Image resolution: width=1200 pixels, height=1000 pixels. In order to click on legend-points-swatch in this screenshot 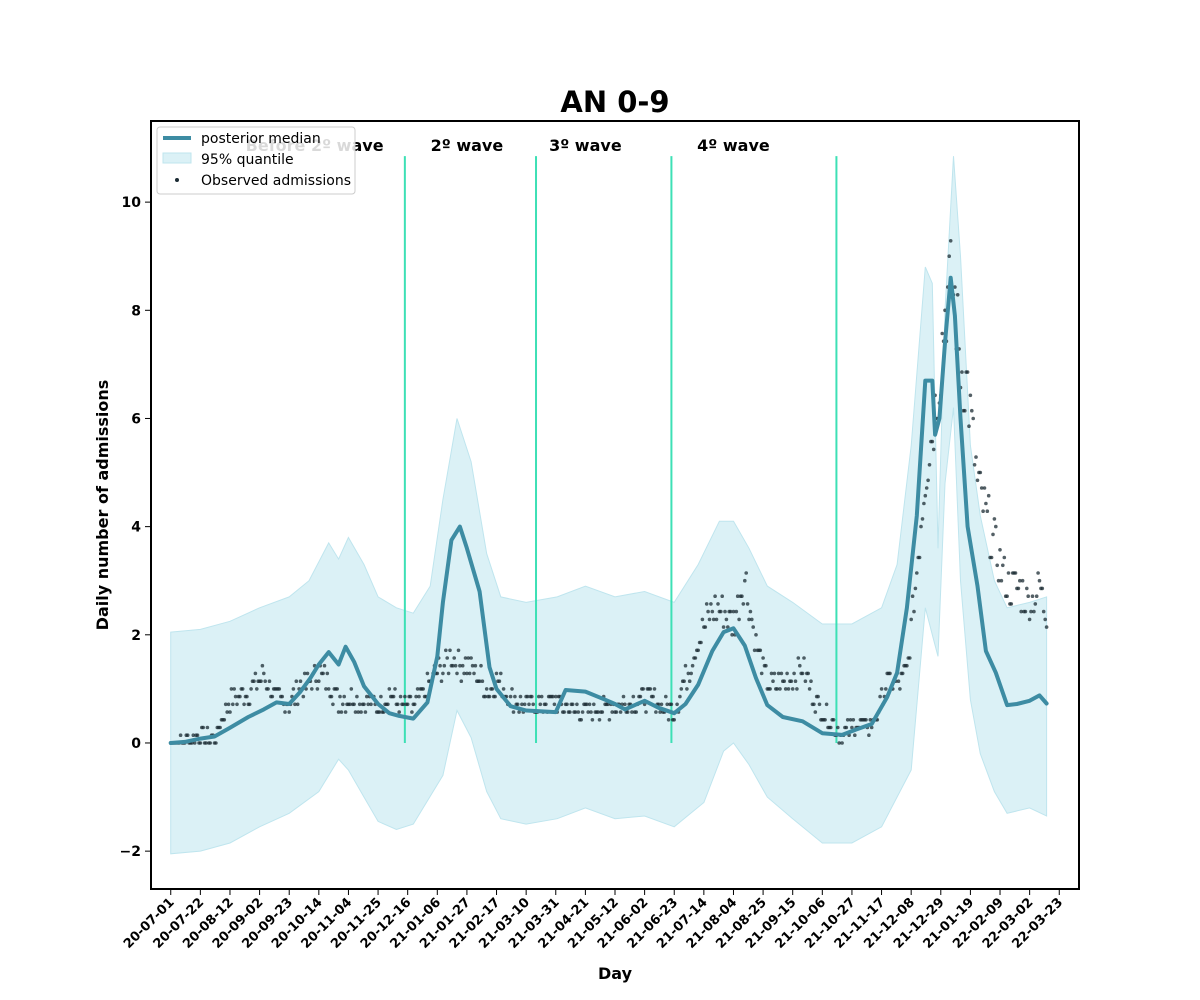, I will do `click(177, 180)`.